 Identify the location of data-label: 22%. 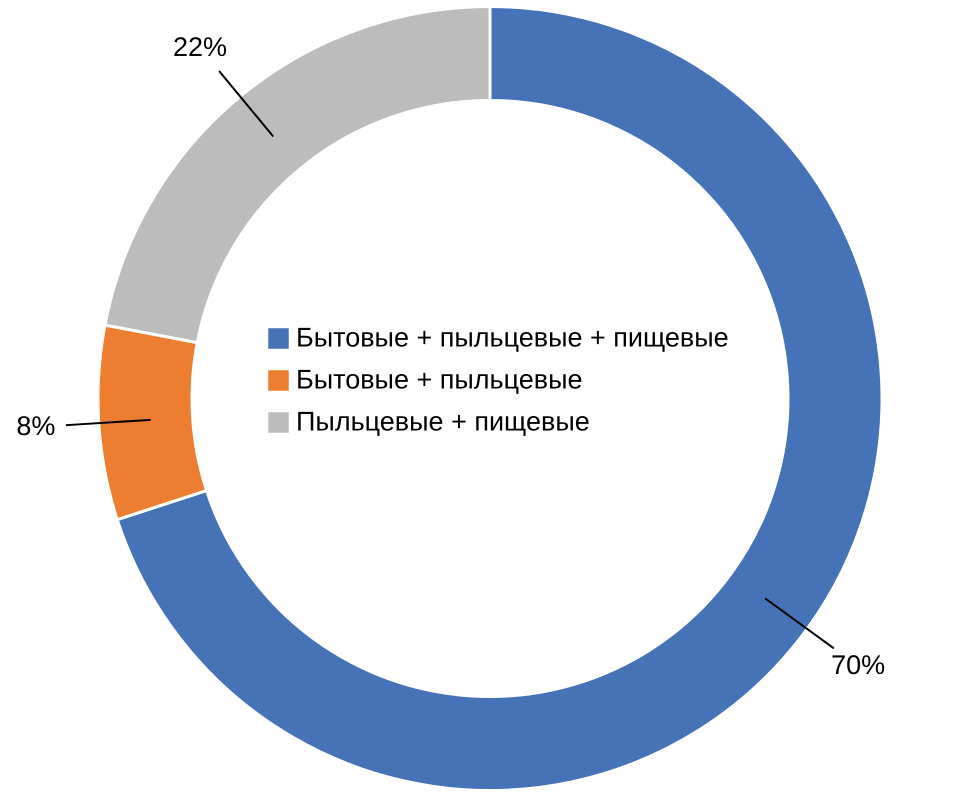
(199, 47).